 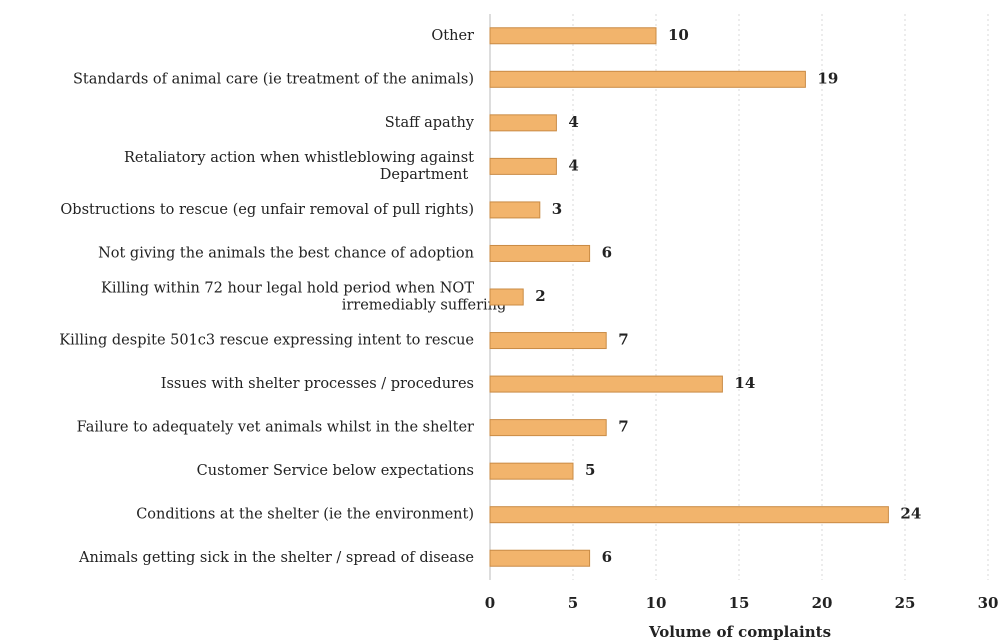 What do you see at coordinates (490, 603) in the screenshot?
I see `x-tick-label: 0` at bounding box center [490, 603].